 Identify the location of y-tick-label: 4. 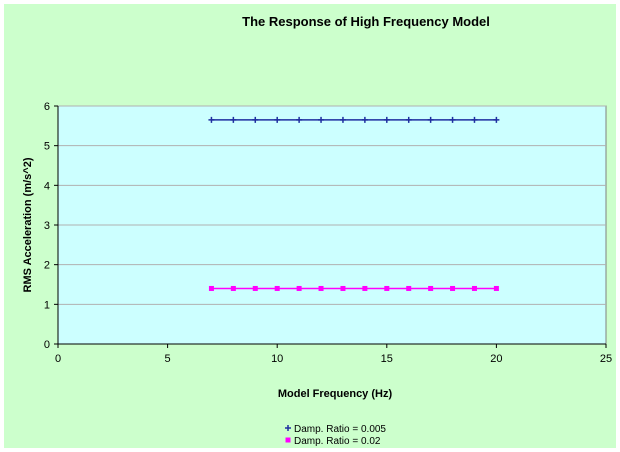
(47, 186).